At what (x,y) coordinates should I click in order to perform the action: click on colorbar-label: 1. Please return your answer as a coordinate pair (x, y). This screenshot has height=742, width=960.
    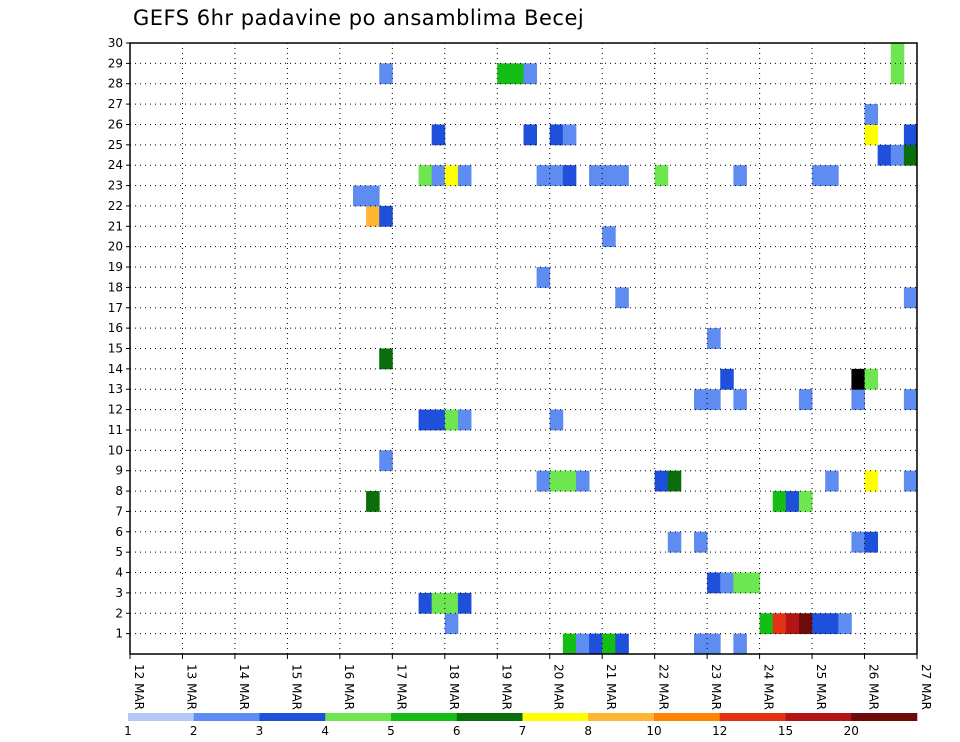
    Looking at the image, I should click on (128, 731).